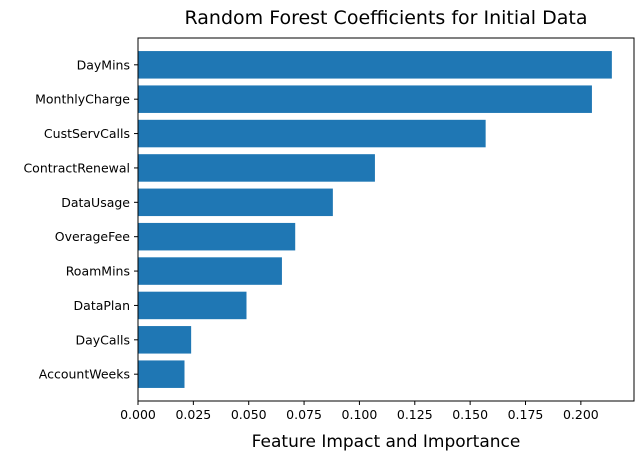 The height and width of the screenshot is (466, 644). What do you see at coordinates (102, 339) in the screenshot?
I see `y-tick-label: DayCalls` at bounding box center [102, 339].